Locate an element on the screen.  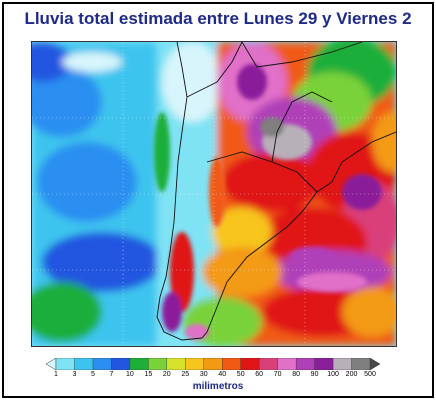
legend-tick-label: 3 is located at coordinates (74, 374).